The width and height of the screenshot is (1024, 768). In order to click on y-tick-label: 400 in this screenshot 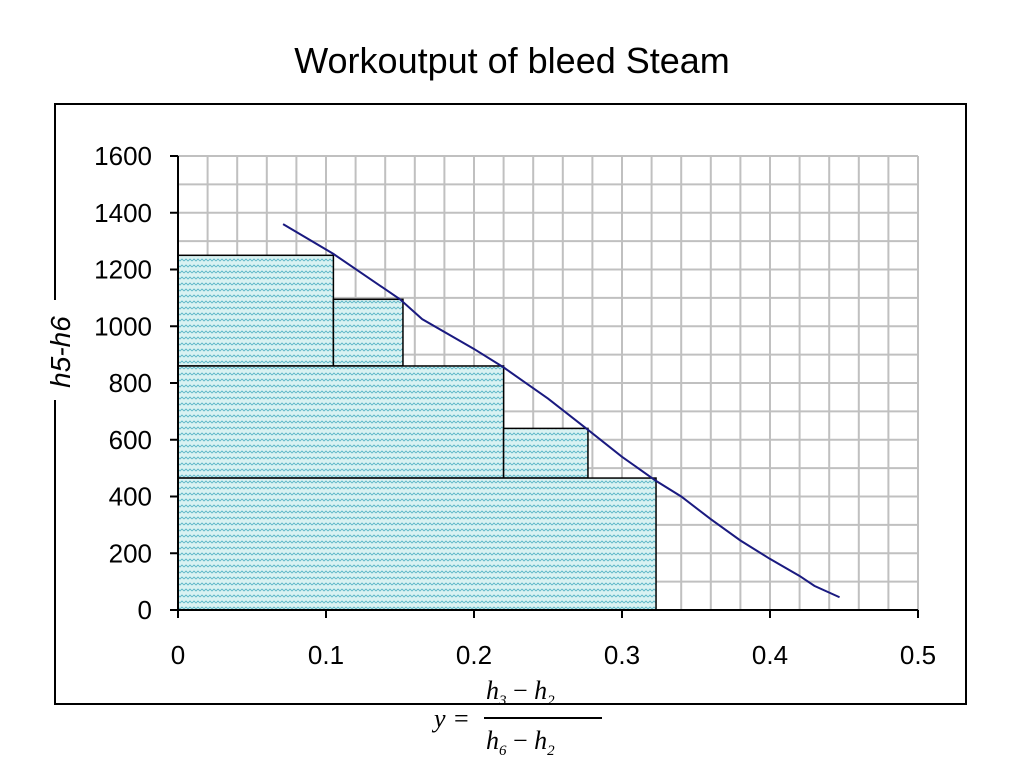, I will do `click(130, 497)`.